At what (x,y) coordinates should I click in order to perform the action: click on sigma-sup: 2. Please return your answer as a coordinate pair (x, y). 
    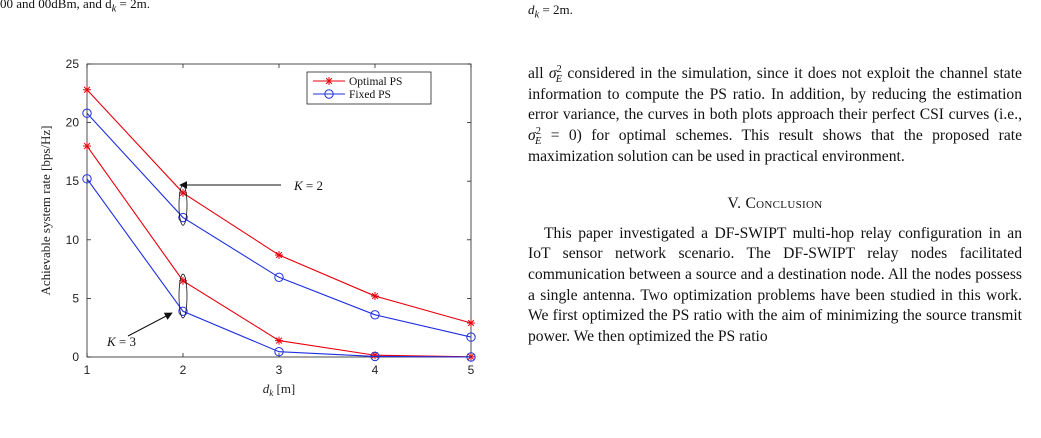
    Looking at the image, I should click on (559, 69).